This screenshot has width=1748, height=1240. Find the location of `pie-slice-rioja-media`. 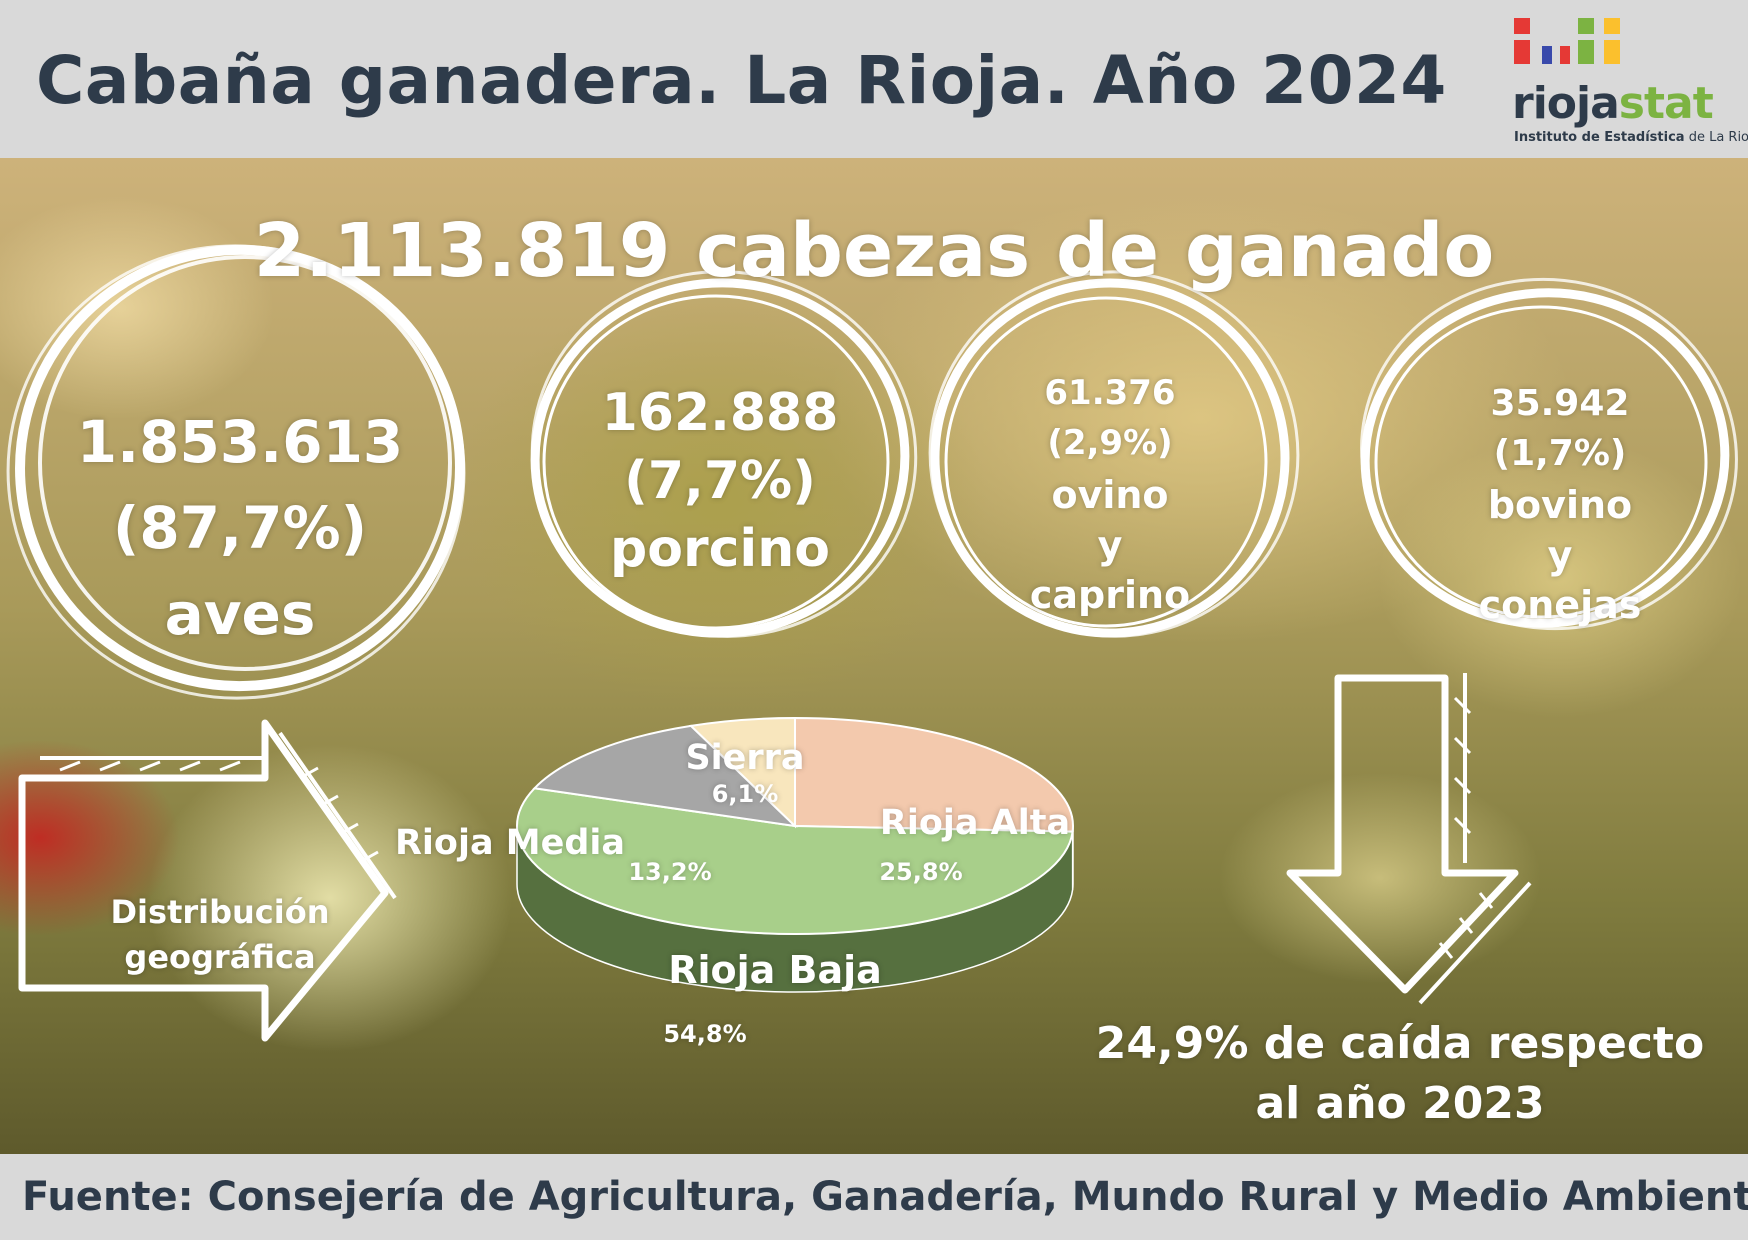

pie-slice-rioja-media is located at coordinates (665, 776).